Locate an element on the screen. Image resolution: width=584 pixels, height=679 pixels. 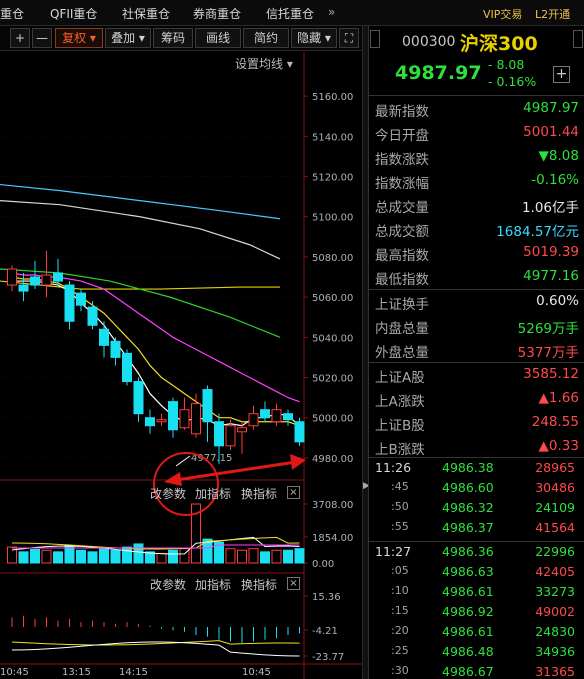
vol-close-icon: × is located at coordinates (293, 492).